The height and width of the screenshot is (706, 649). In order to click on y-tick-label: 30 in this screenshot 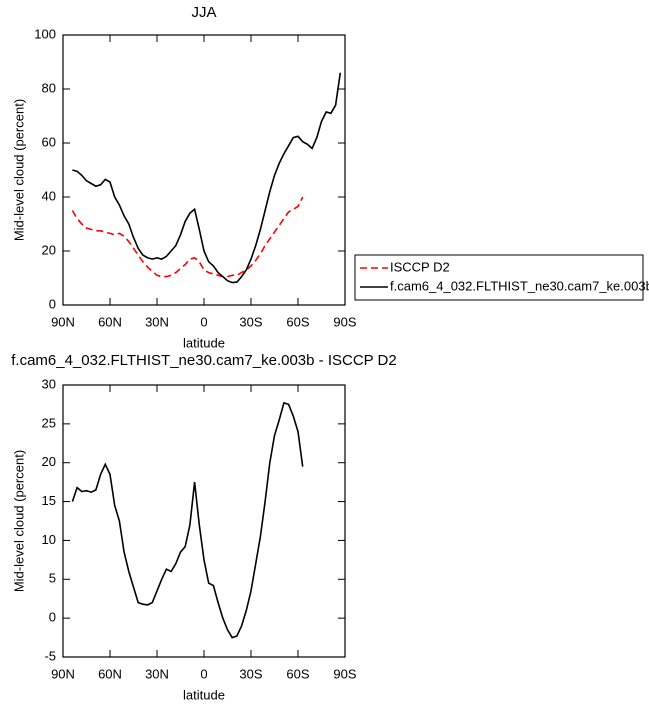, I will do `click(49, 383)`.